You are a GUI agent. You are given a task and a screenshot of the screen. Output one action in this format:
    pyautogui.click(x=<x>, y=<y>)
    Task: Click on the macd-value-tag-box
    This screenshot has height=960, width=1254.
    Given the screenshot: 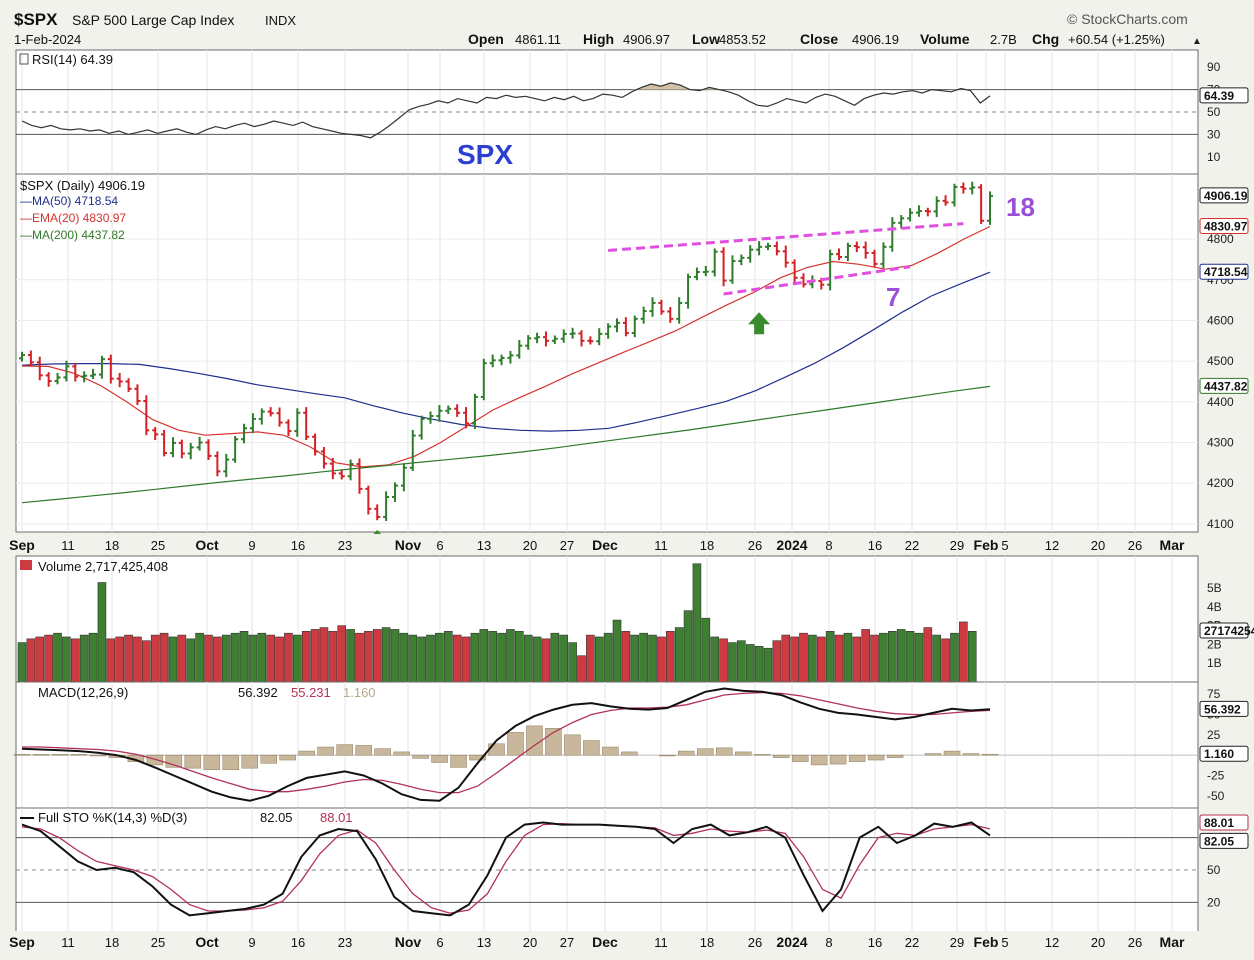 What is the action you would take?
    pyautogui.click(x=1224, y=708)
    